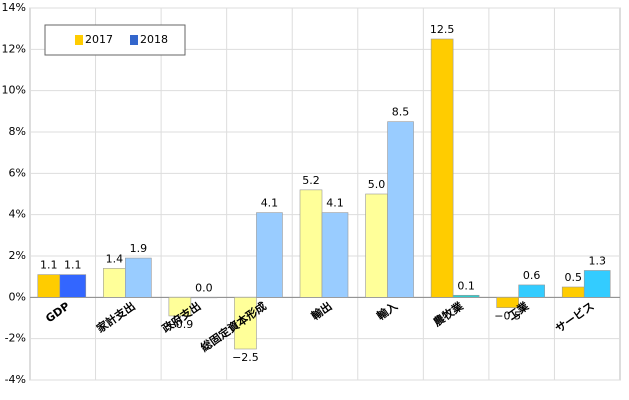 This screenshot has height=400, width=629. I want to click on legend: 2017 2018, so click(115, 40).